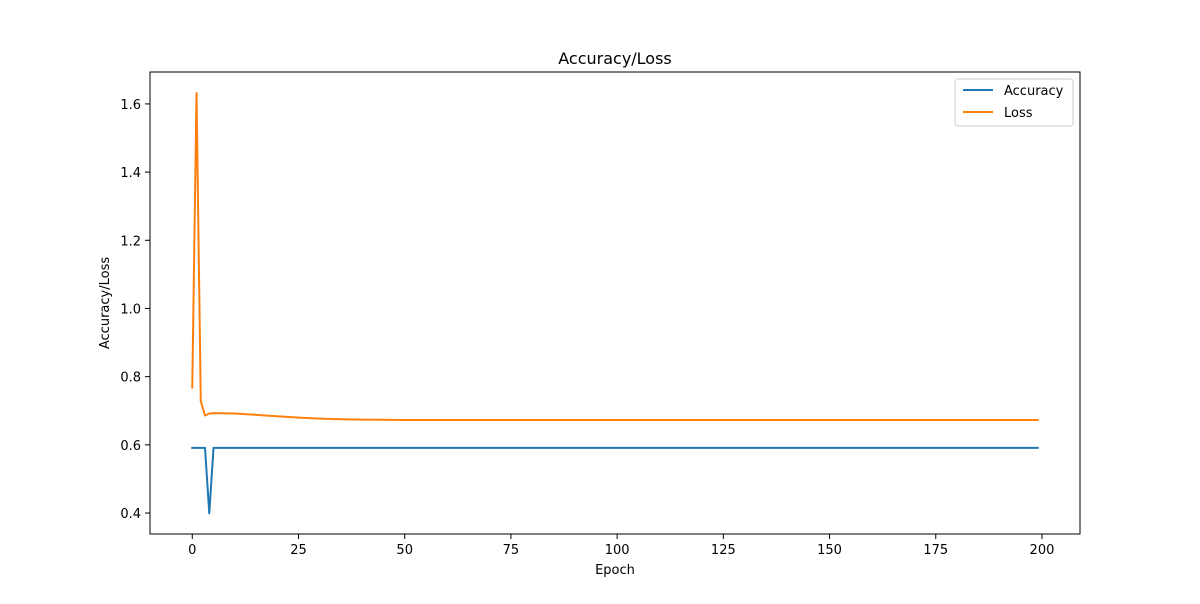 The image size is (1200, 604). Describe the element at coordinates (130, 446) in the screenshot. I see `y-tick-label: 0.6` at that location.